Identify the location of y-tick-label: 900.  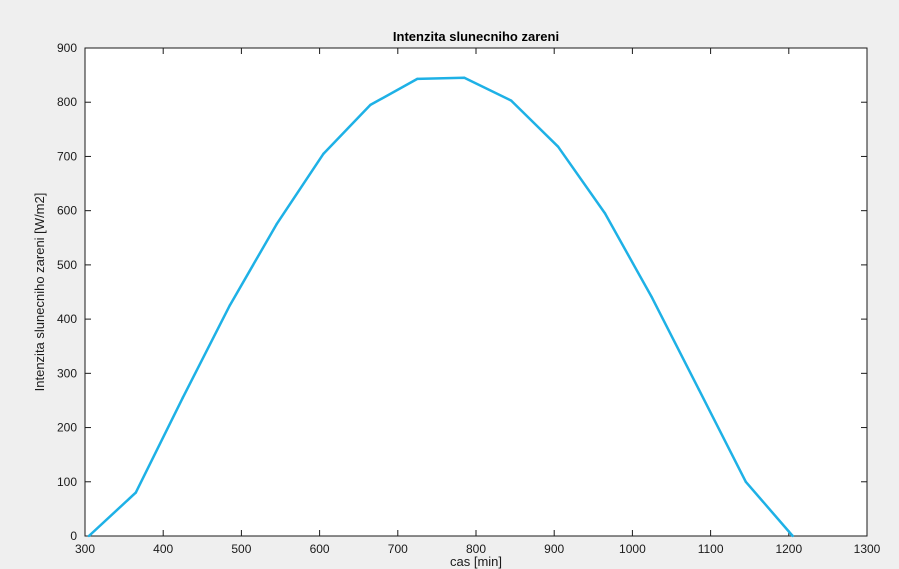
(67, 48).